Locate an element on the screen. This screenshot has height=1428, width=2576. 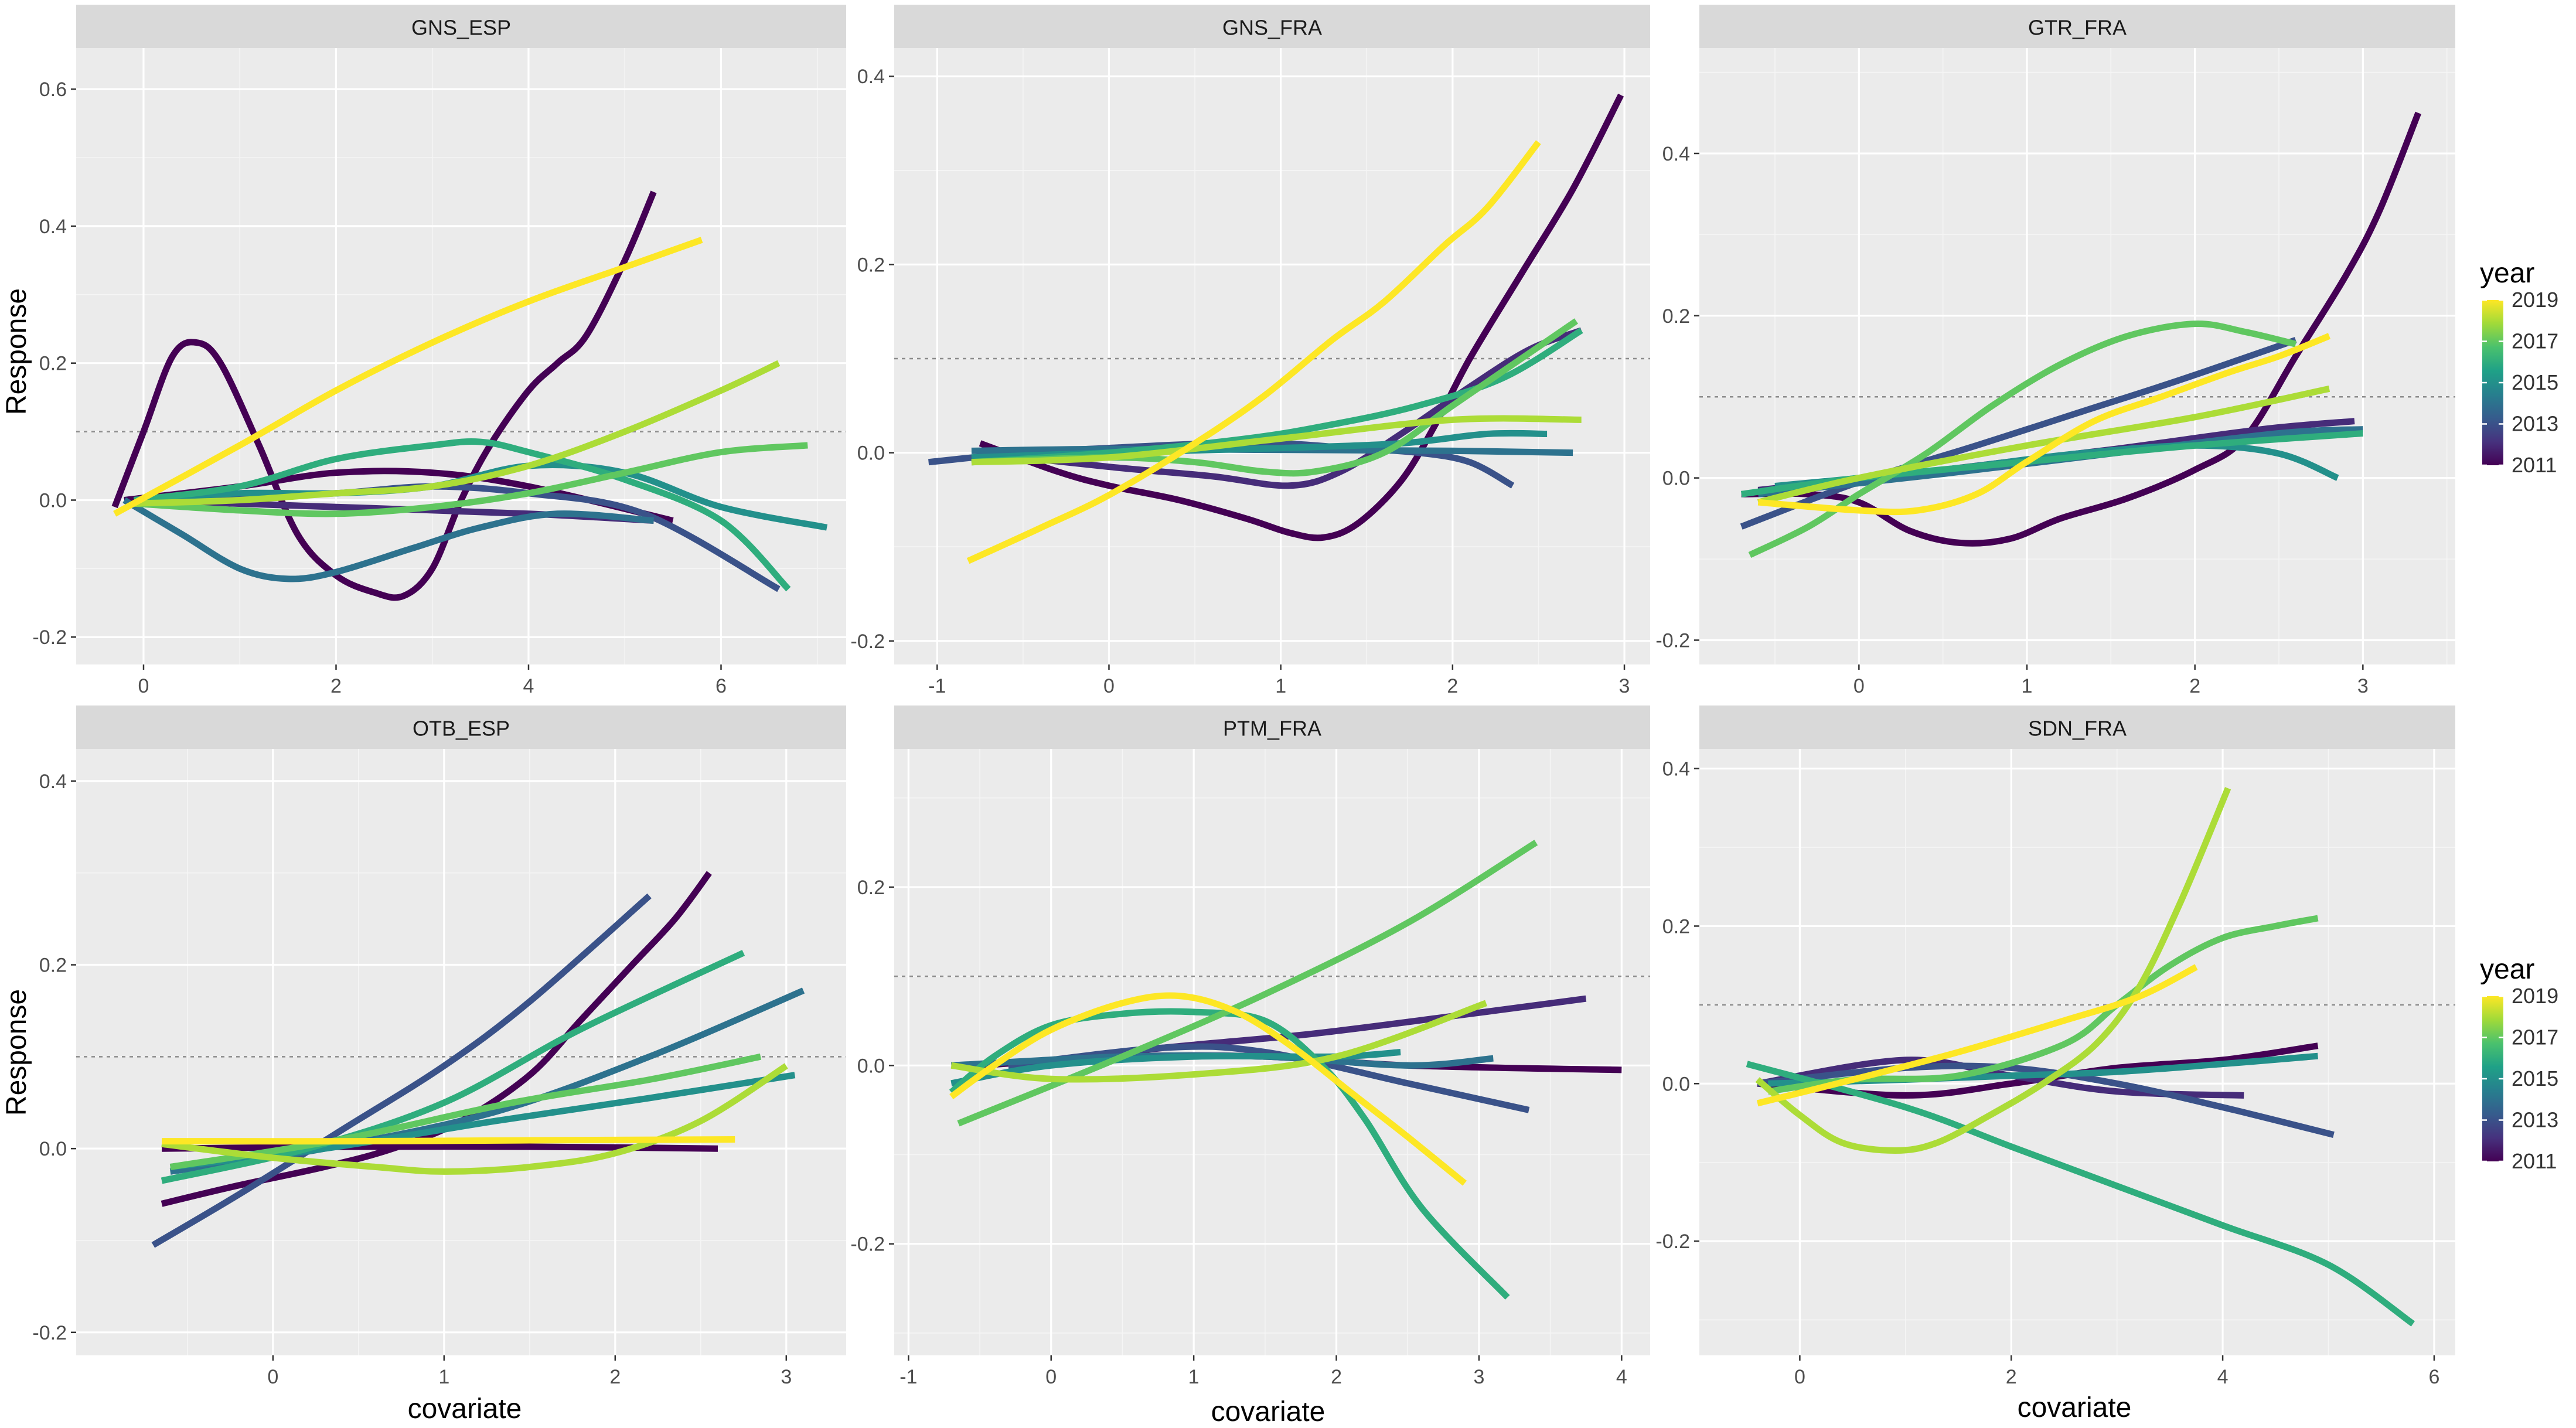
panel-ptm-fra: PTM_FRA -1 0 1 2 3 4 -0.2 0.0 0.2 is located at coordinates (1250, 1047).